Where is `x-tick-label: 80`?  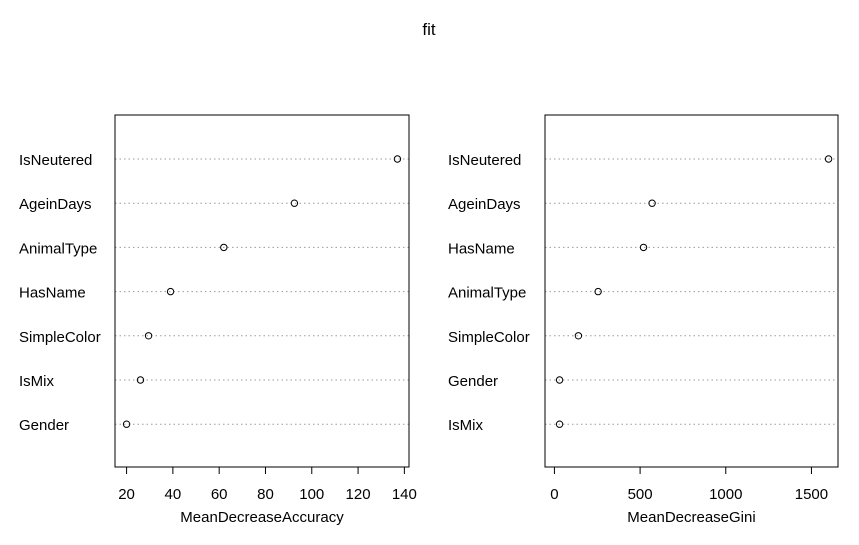 x-tick-label: 80 is located at coordinates (265, 494).